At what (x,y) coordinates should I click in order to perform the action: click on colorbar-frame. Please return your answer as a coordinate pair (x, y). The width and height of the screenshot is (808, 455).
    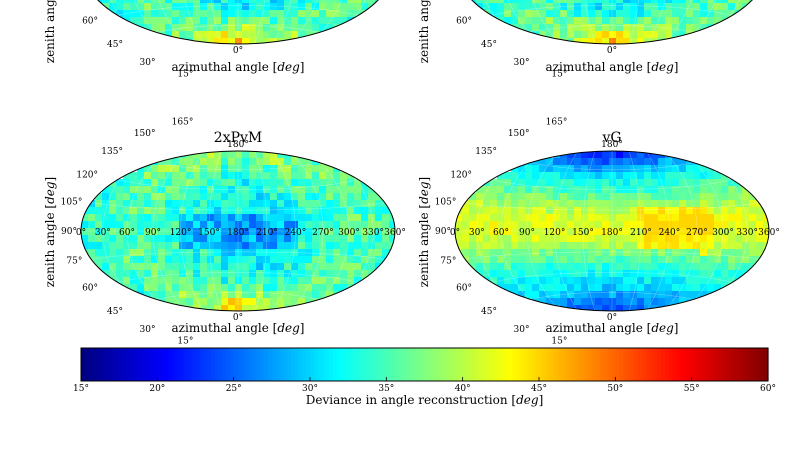
    Looking at the image, I should click on (424, 364).